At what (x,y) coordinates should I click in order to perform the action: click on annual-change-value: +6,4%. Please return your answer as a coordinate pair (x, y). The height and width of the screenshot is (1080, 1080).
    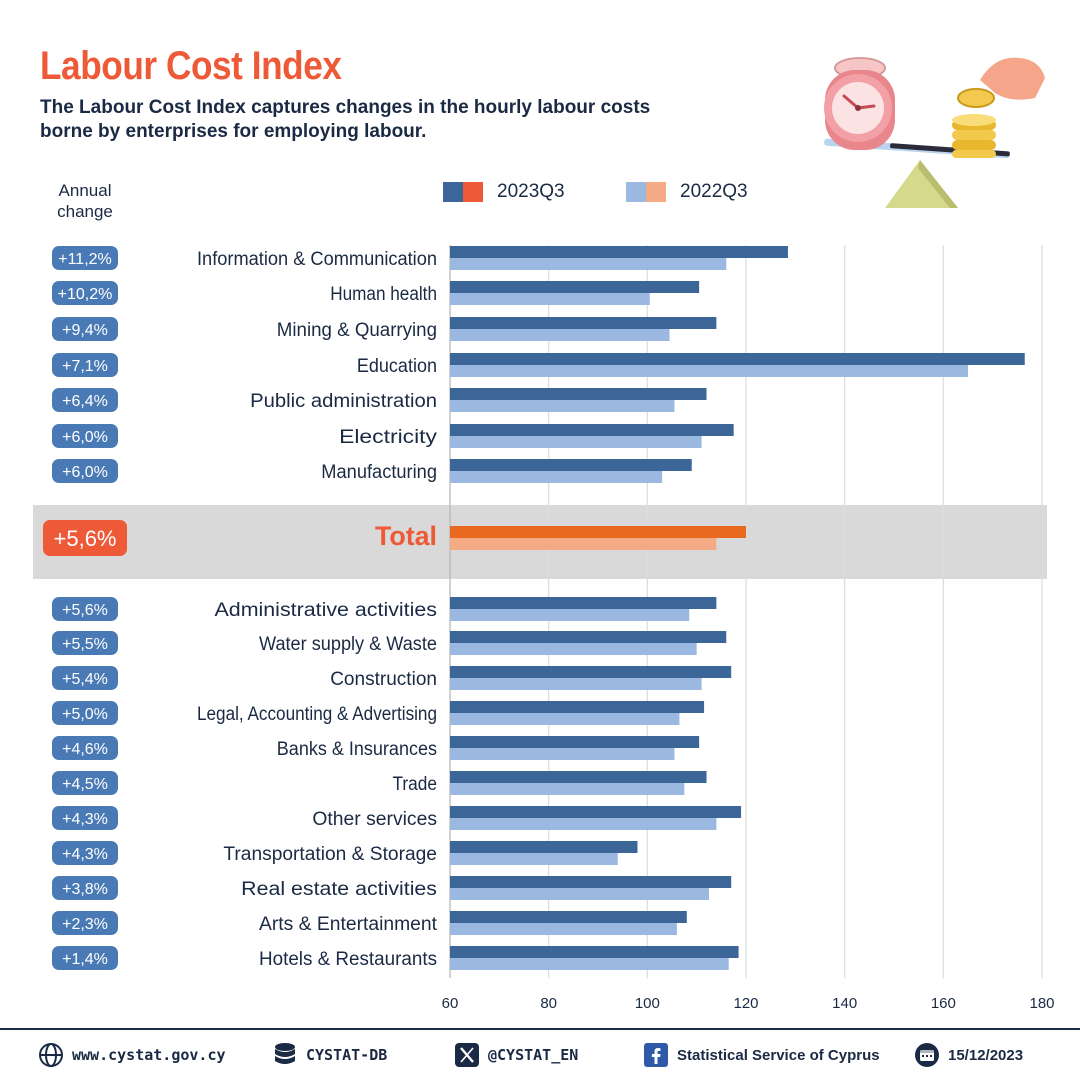
    Looking at the image, I should click on (85, 401).